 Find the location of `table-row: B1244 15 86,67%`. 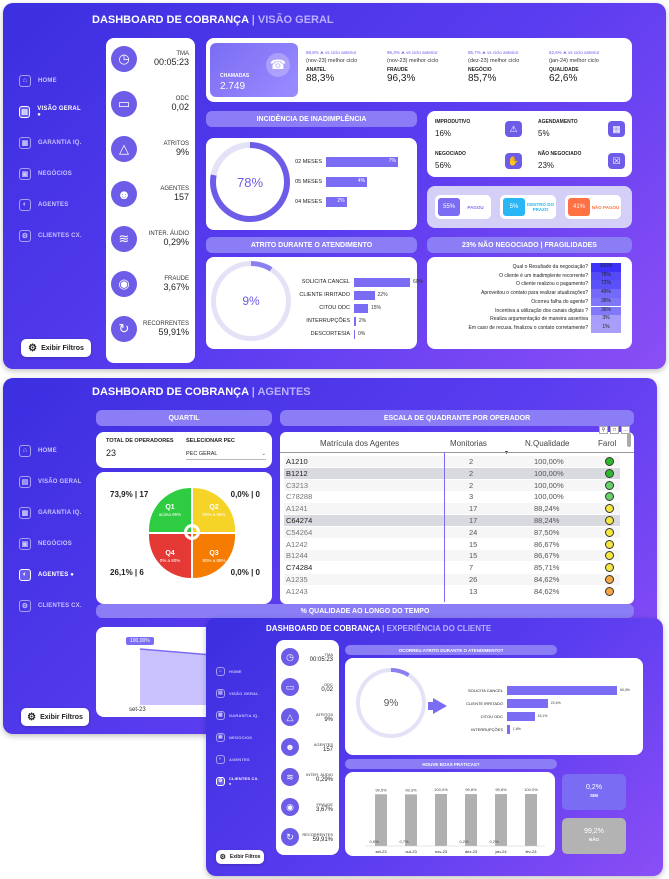

table-row: B1244 15 86,67% is located at coordinates (452, 556).